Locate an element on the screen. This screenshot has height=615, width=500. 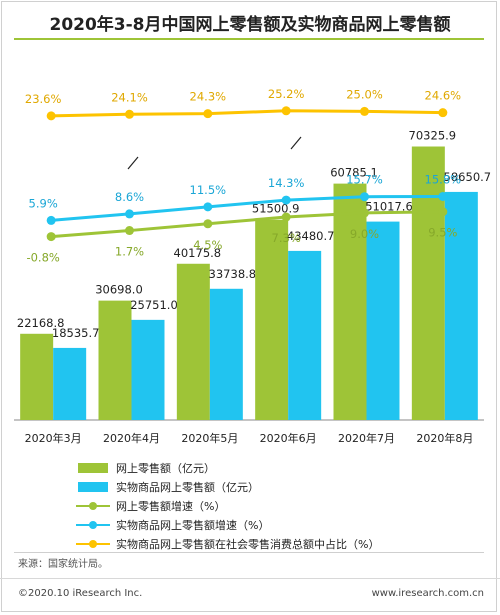
label-share: 25.2% is located at coordinates (286, 94).